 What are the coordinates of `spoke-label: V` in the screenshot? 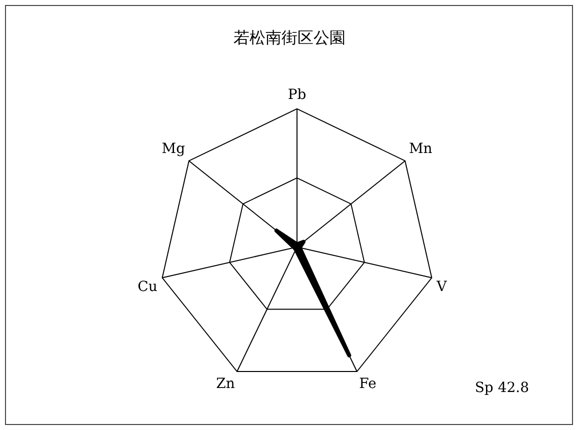 It's located at (442, 286).